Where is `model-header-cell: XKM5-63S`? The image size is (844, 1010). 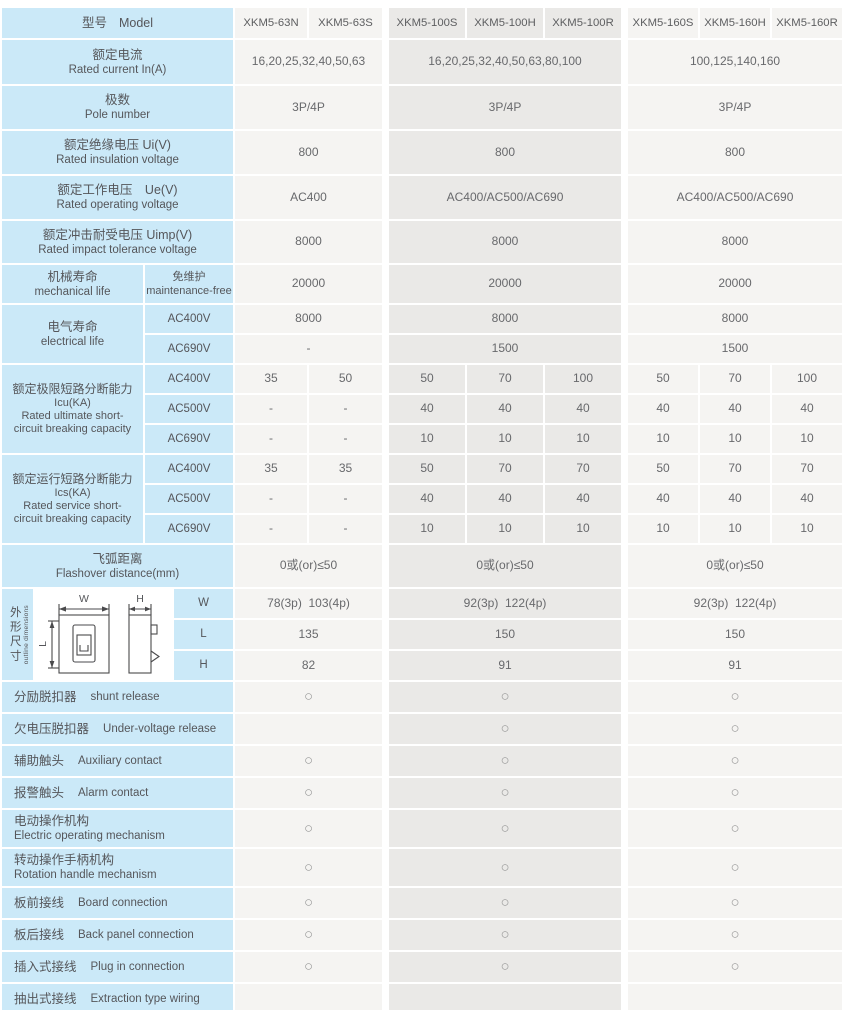
model-header-cell: XKM5-63S is located at coordinates (345, 23).